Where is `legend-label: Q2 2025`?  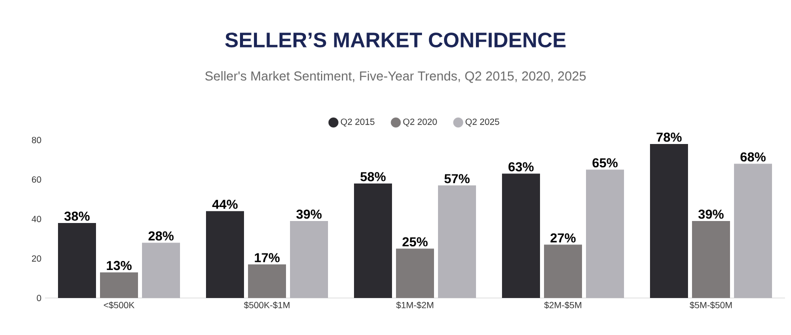
legend-label: Q2 2025 is located at coordinates (483, 122).